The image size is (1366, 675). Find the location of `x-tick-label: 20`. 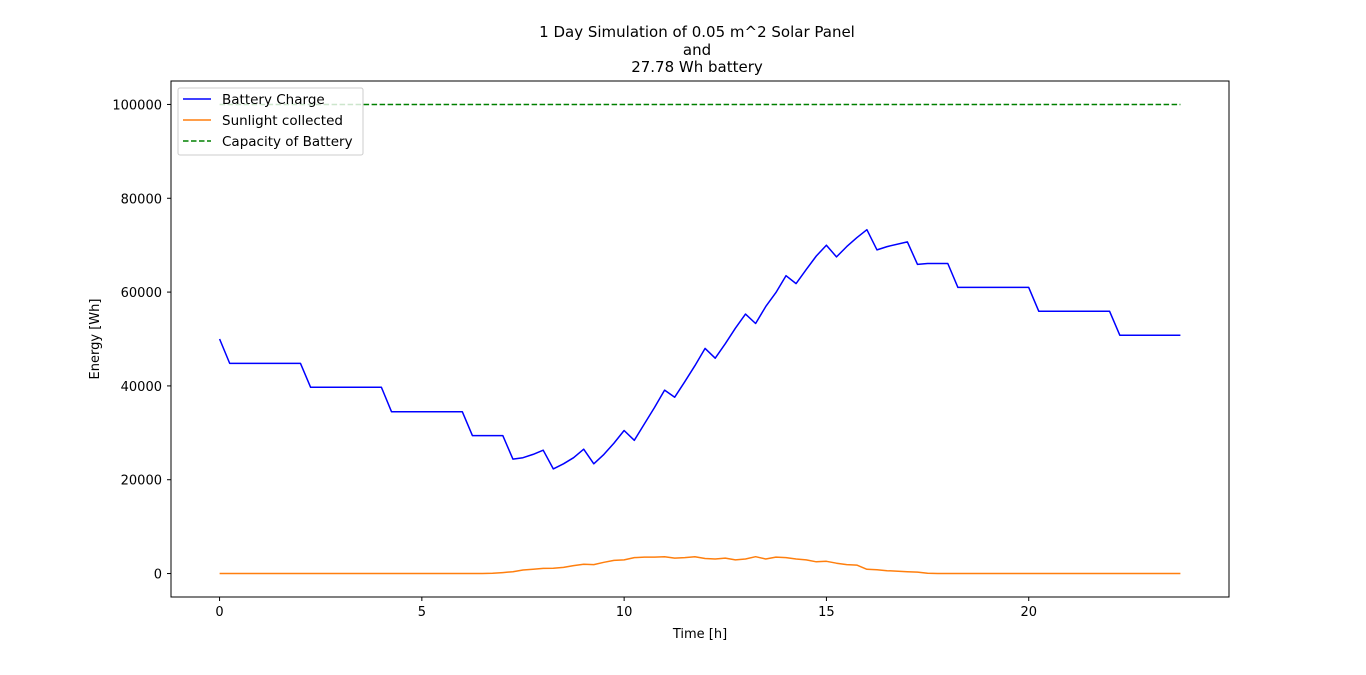

x-tick-label: 20 is located at coordinates (1028, 612).